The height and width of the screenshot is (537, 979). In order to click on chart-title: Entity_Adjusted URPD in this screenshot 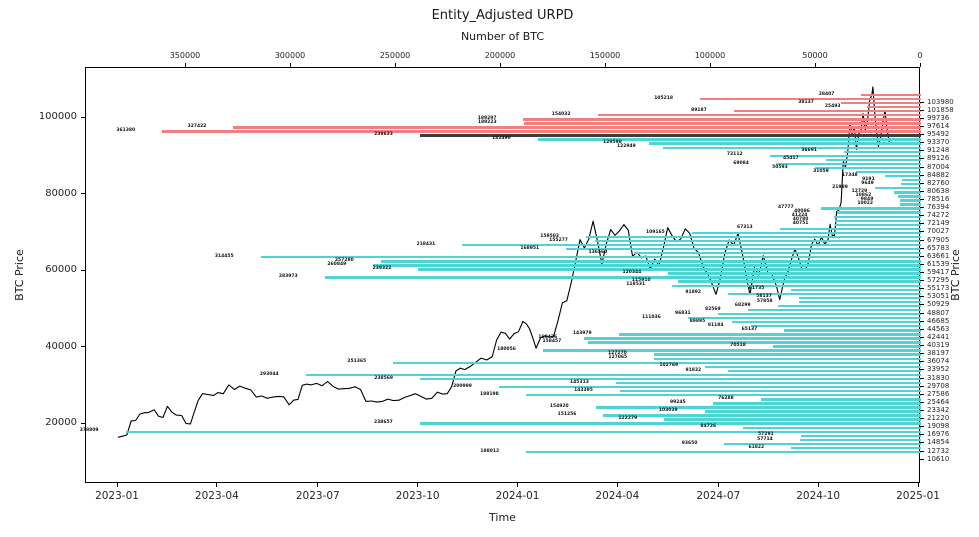, I will do `click(502, 15)`.